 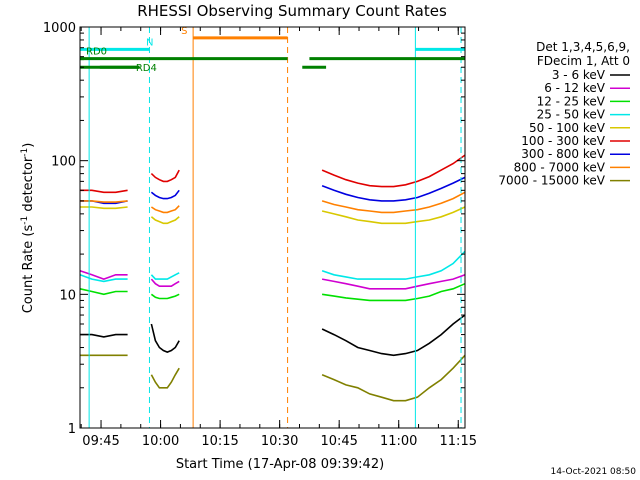 What do you see at coordinates (567, 128) in the screenshot?
I see `legend-entry-label: 50 - 100 keV` at bounding box center [567, 128].